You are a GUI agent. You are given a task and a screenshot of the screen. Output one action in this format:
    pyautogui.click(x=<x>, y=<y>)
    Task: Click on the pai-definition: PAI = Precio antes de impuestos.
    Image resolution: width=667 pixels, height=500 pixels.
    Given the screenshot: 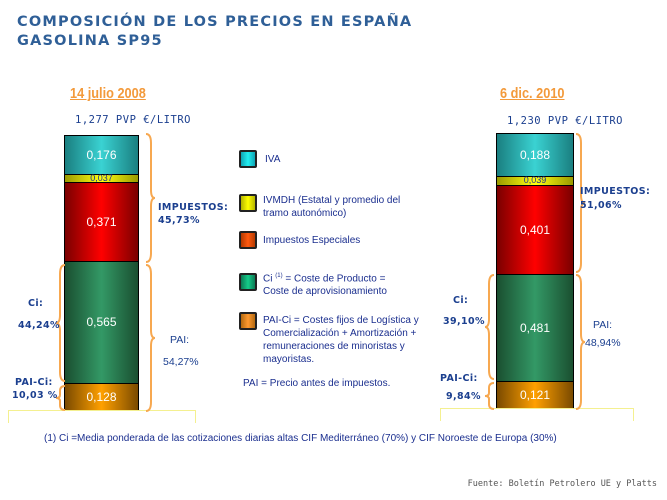 What is the action you would take?
    pyautogui.click(x=317, y=383)
    